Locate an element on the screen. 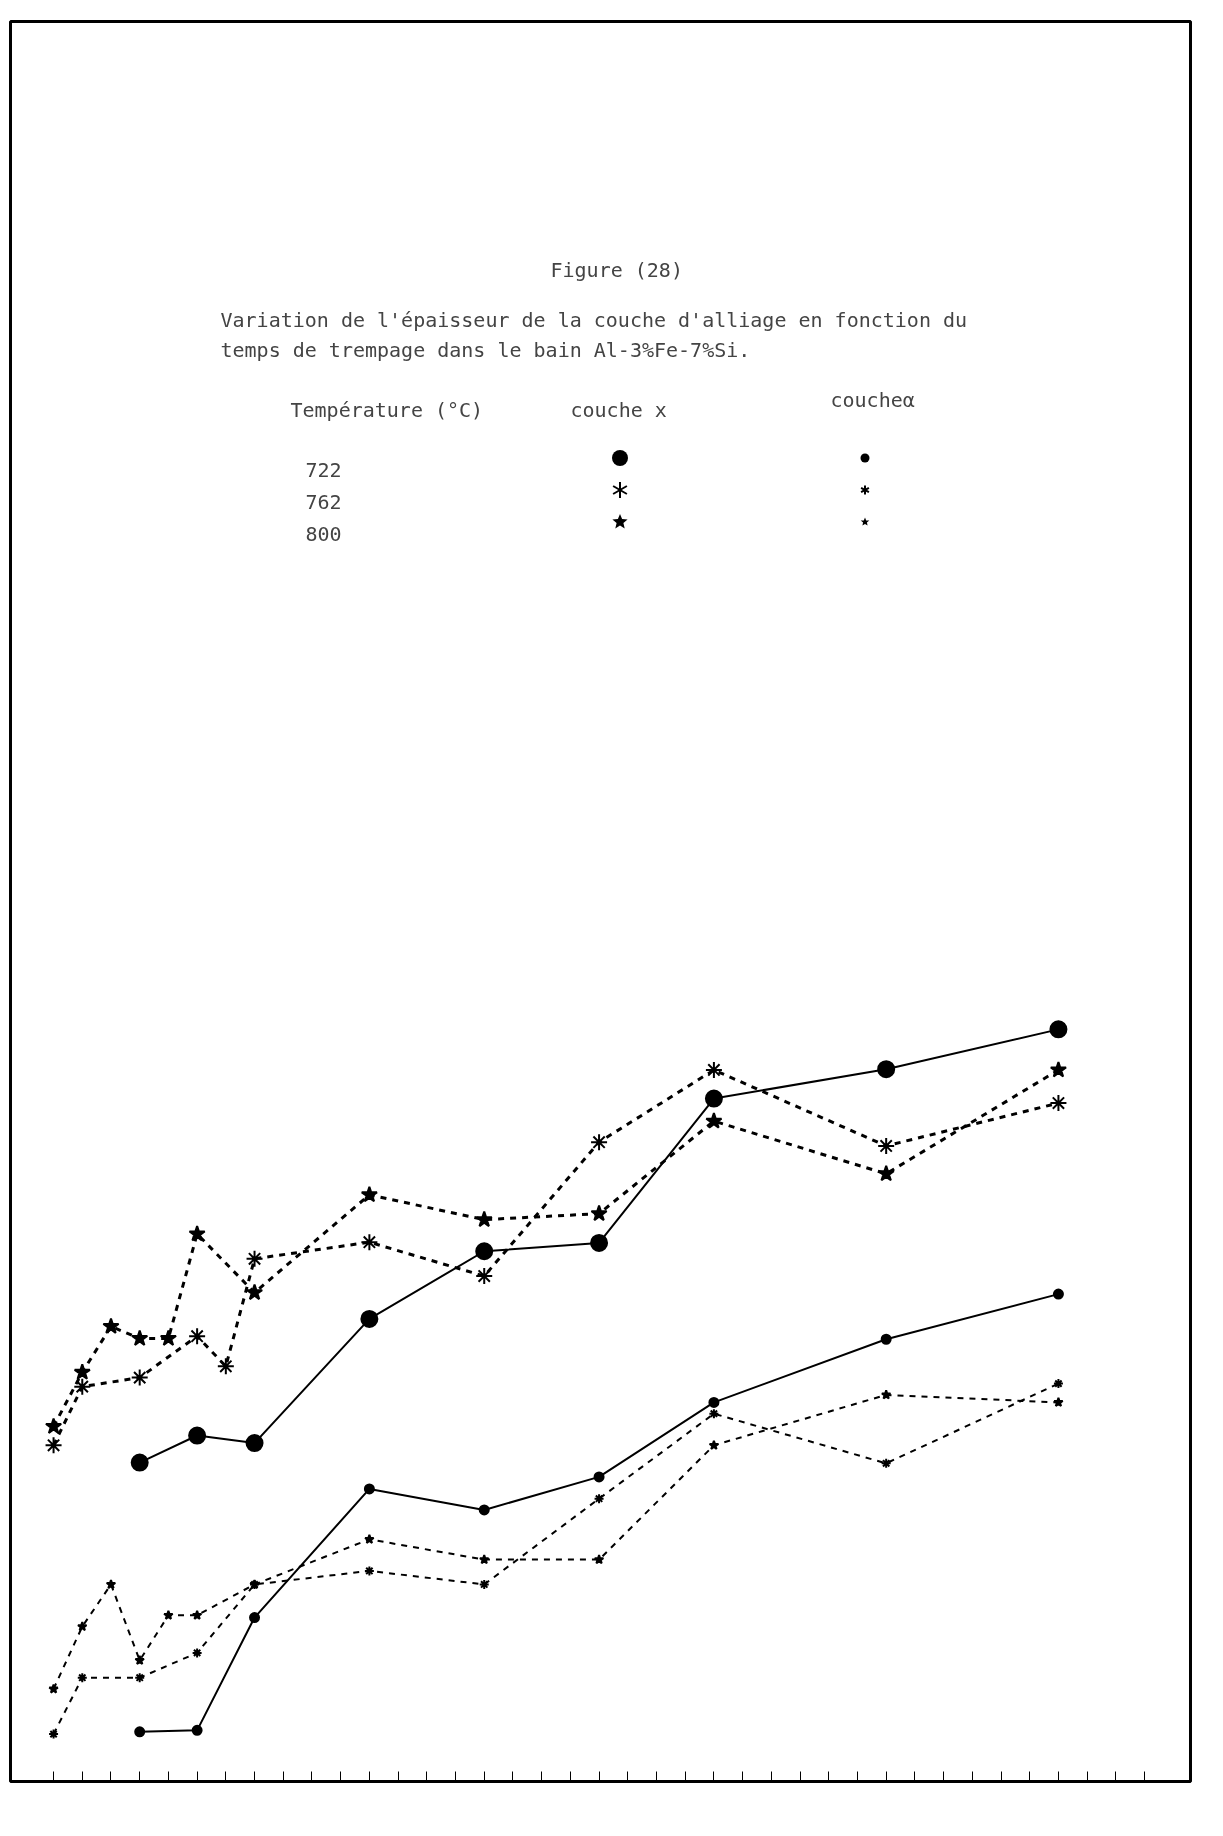 This screenshot has height=1836, width=1223. text: 762 is located at coordinates (323, 501).